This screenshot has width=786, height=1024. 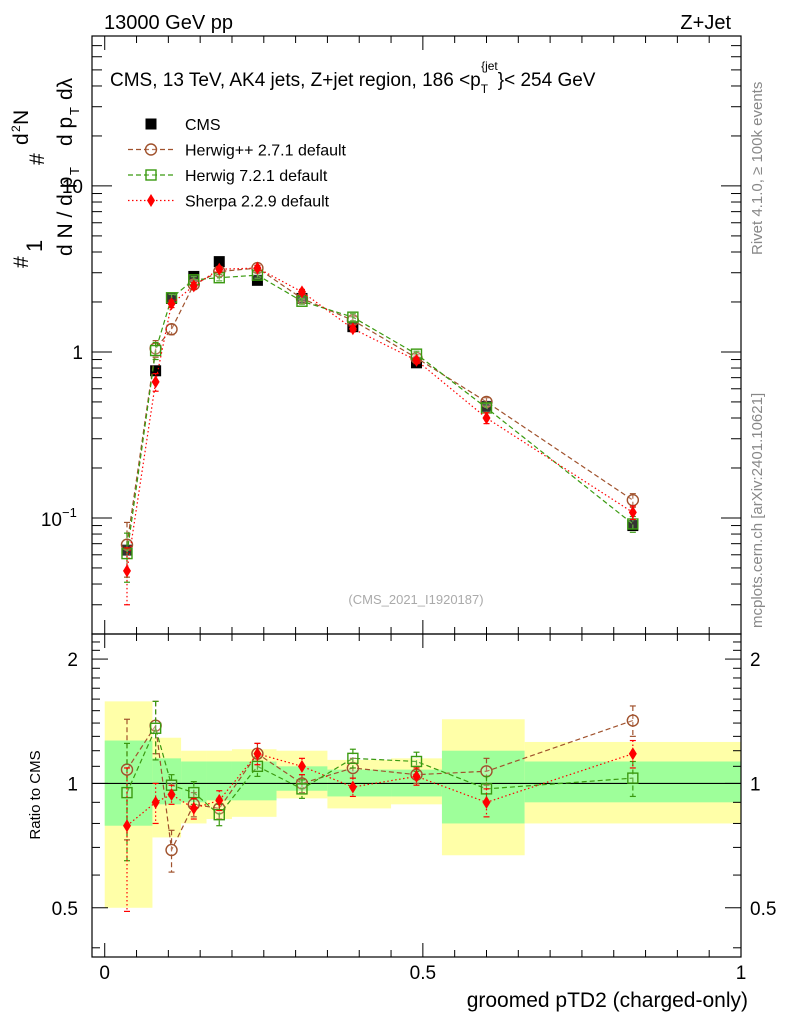 What do you see at coordinates (77, 353) in the screenshot?
I see `y-tick-label-1: 1` at bounding box center [77, 353].